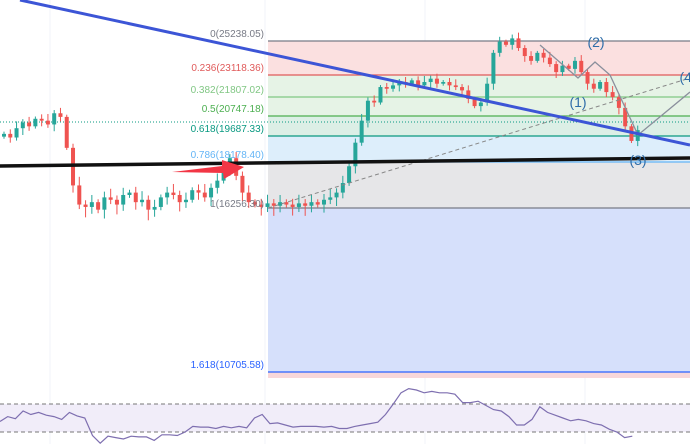 This screenshot has width=690, height=444. I want to click on fib-level-label: 0.236(23118.36), so click(227, 68).